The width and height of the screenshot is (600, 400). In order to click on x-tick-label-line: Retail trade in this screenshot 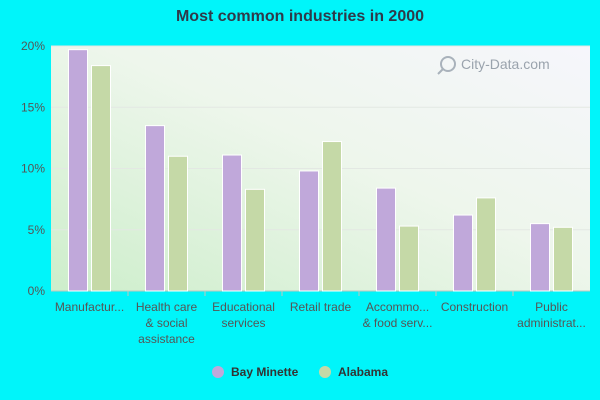, I will do `click(321, 307)`.